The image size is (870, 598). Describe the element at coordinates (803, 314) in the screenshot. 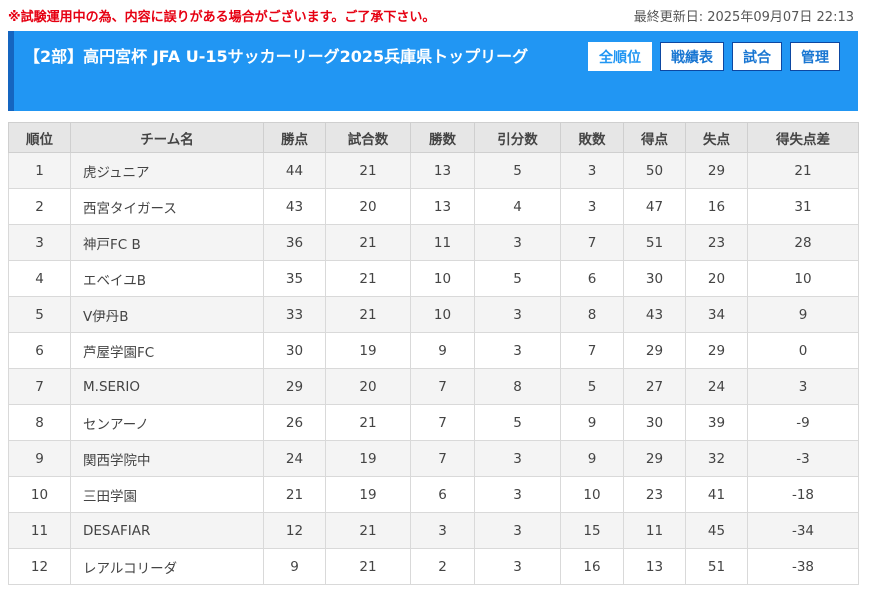

I see `goal-diff-cell: 9` at that location.